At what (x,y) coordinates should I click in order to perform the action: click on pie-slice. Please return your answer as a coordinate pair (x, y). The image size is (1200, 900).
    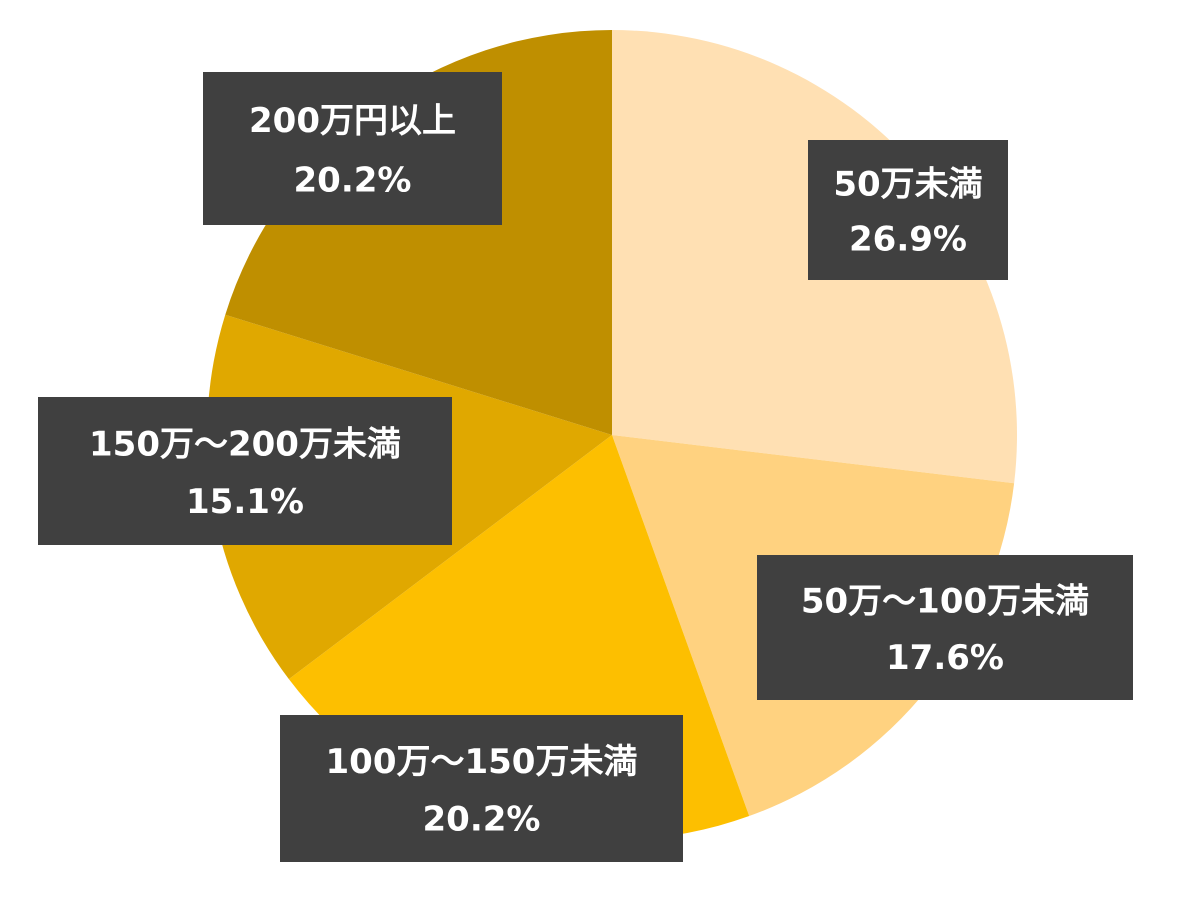
    Looking at the image, I should click on (419, 232).